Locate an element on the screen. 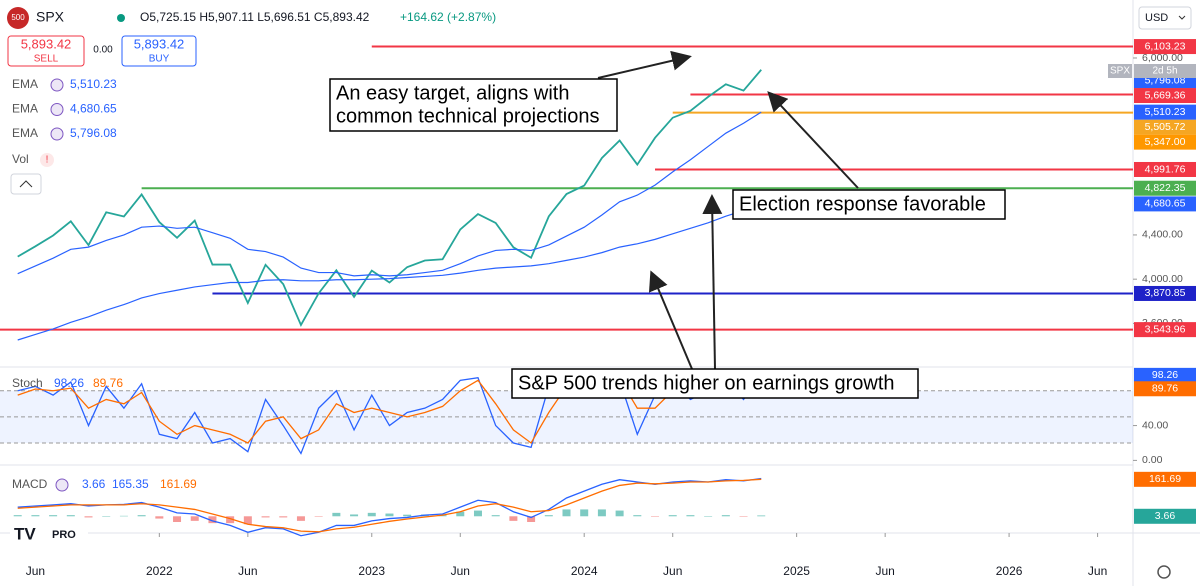 The image size is (1200, 586). value-tag-label: 98.26 is located at coordinates (1165, 375).